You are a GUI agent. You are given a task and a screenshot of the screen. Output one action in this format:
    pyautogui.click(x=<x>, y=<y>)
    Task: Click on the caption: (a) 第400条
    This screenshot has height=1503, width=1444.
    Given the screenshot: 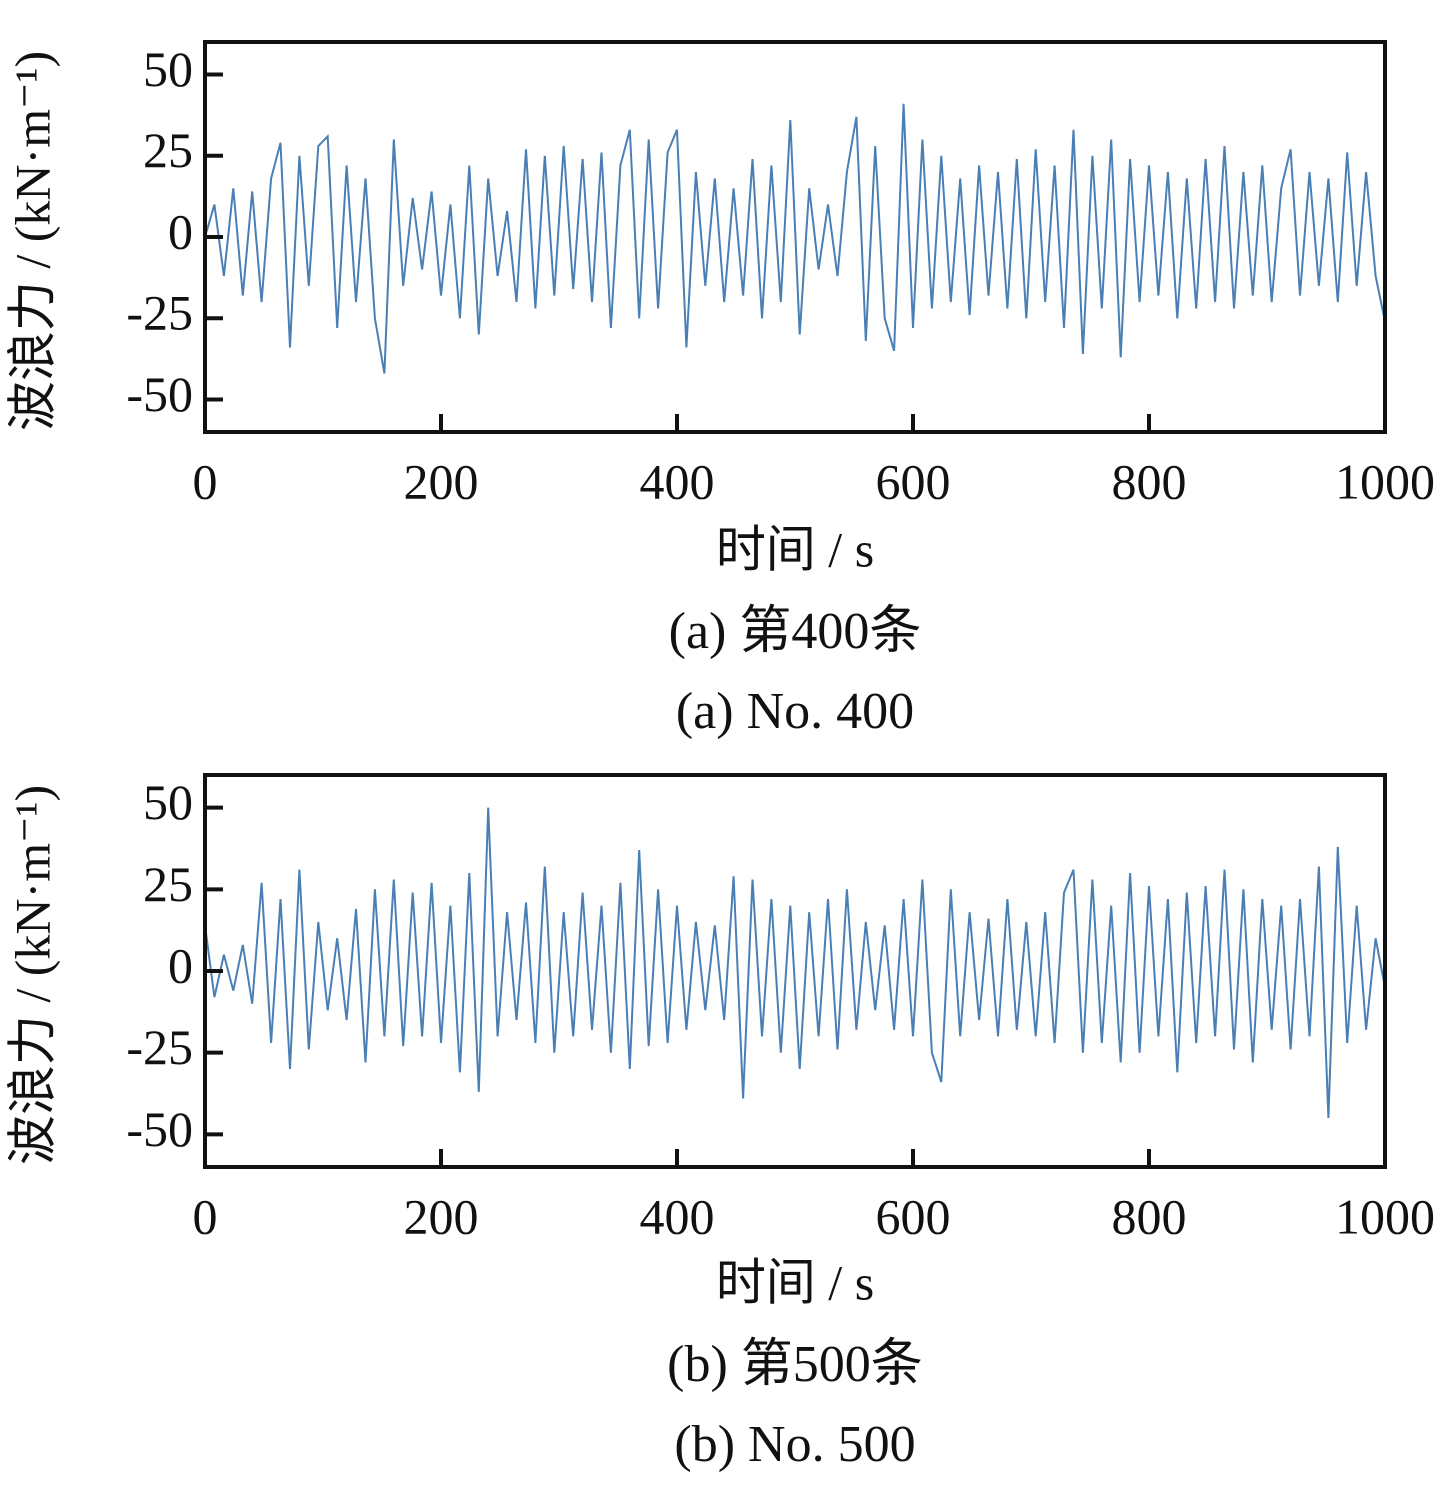 What is the action you would take?
    pyautogui.click(x=795, y=631)
    